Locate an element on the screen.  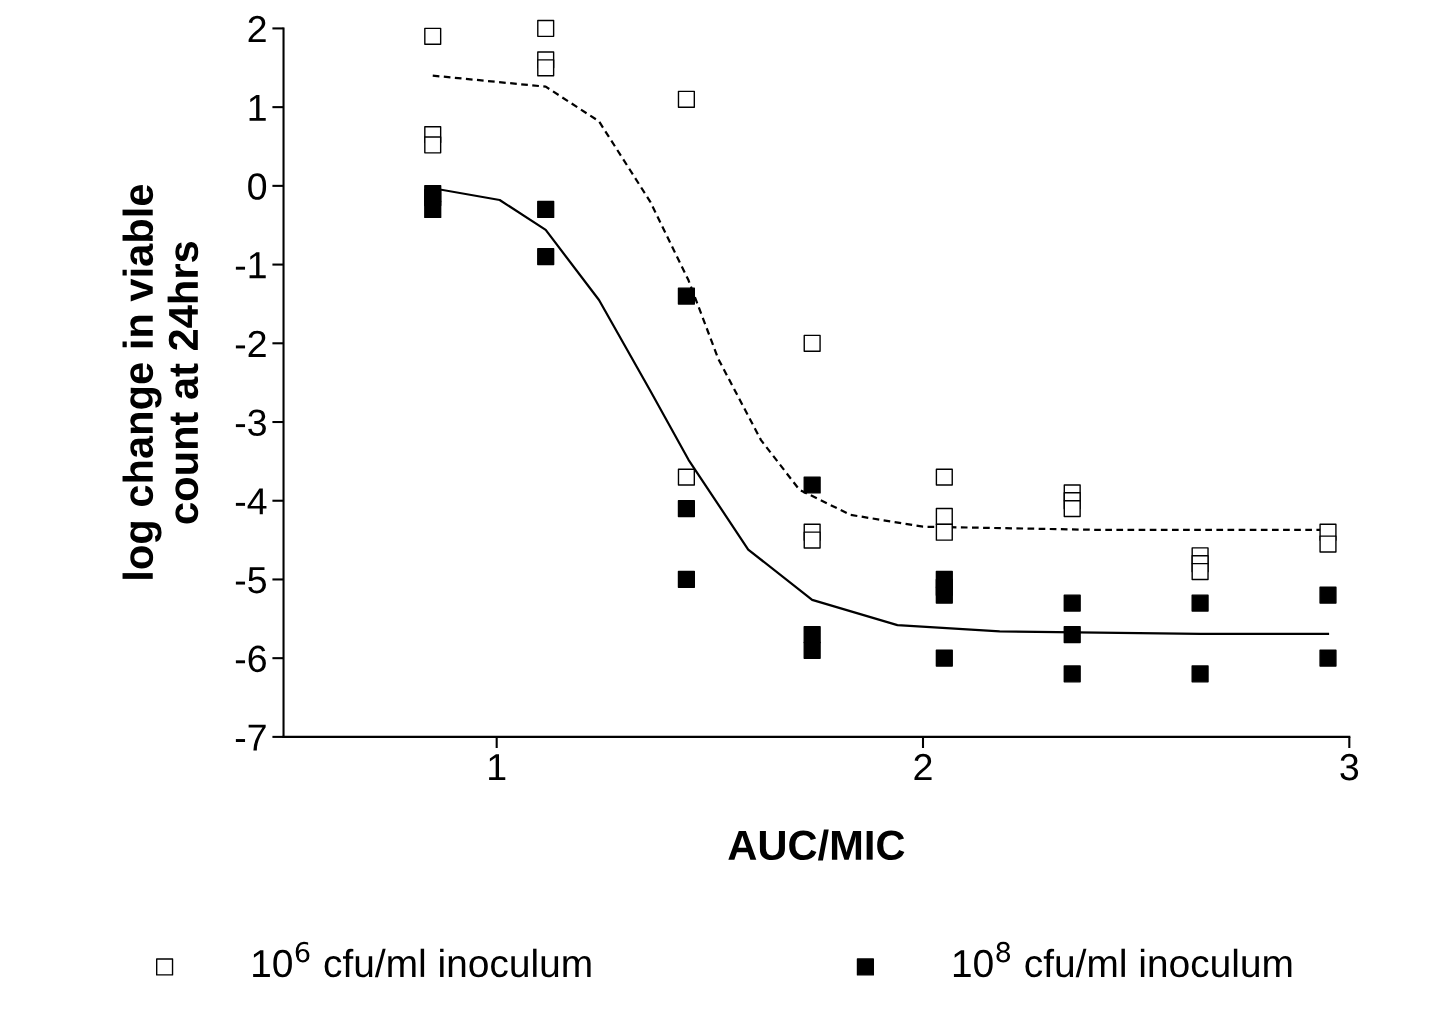
y-tick-label: -5 is located at coordinates (250, 580).